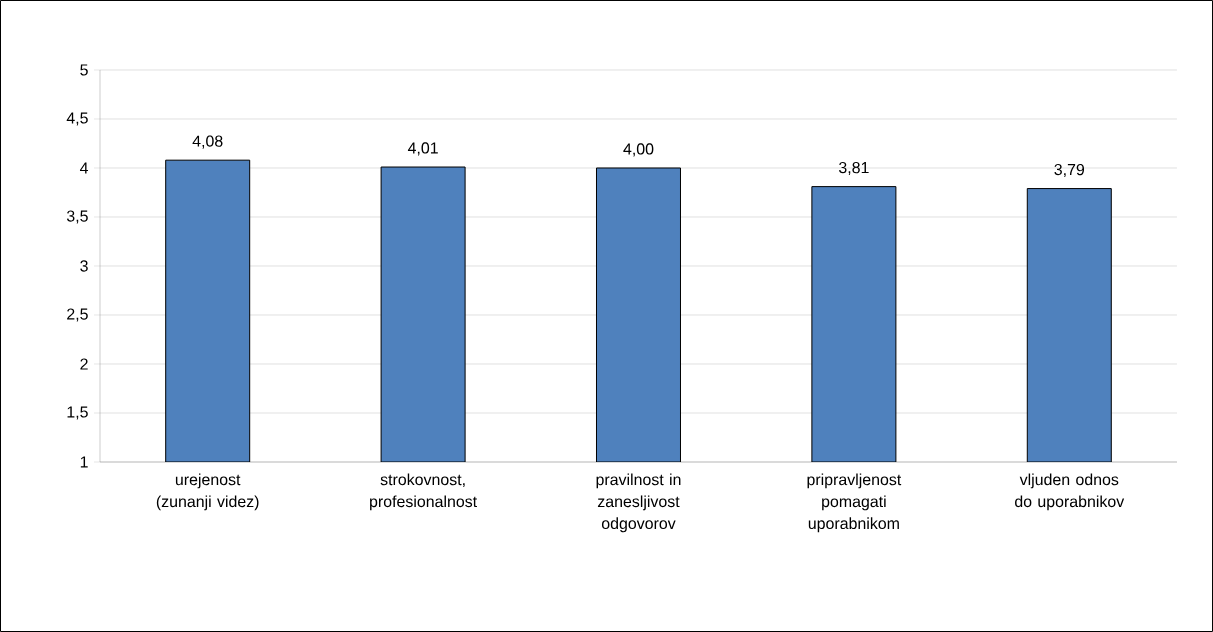 The height and width of the screenshot is (632, 1213). I want to click on y-tick-label: 2, so click(84, 364).